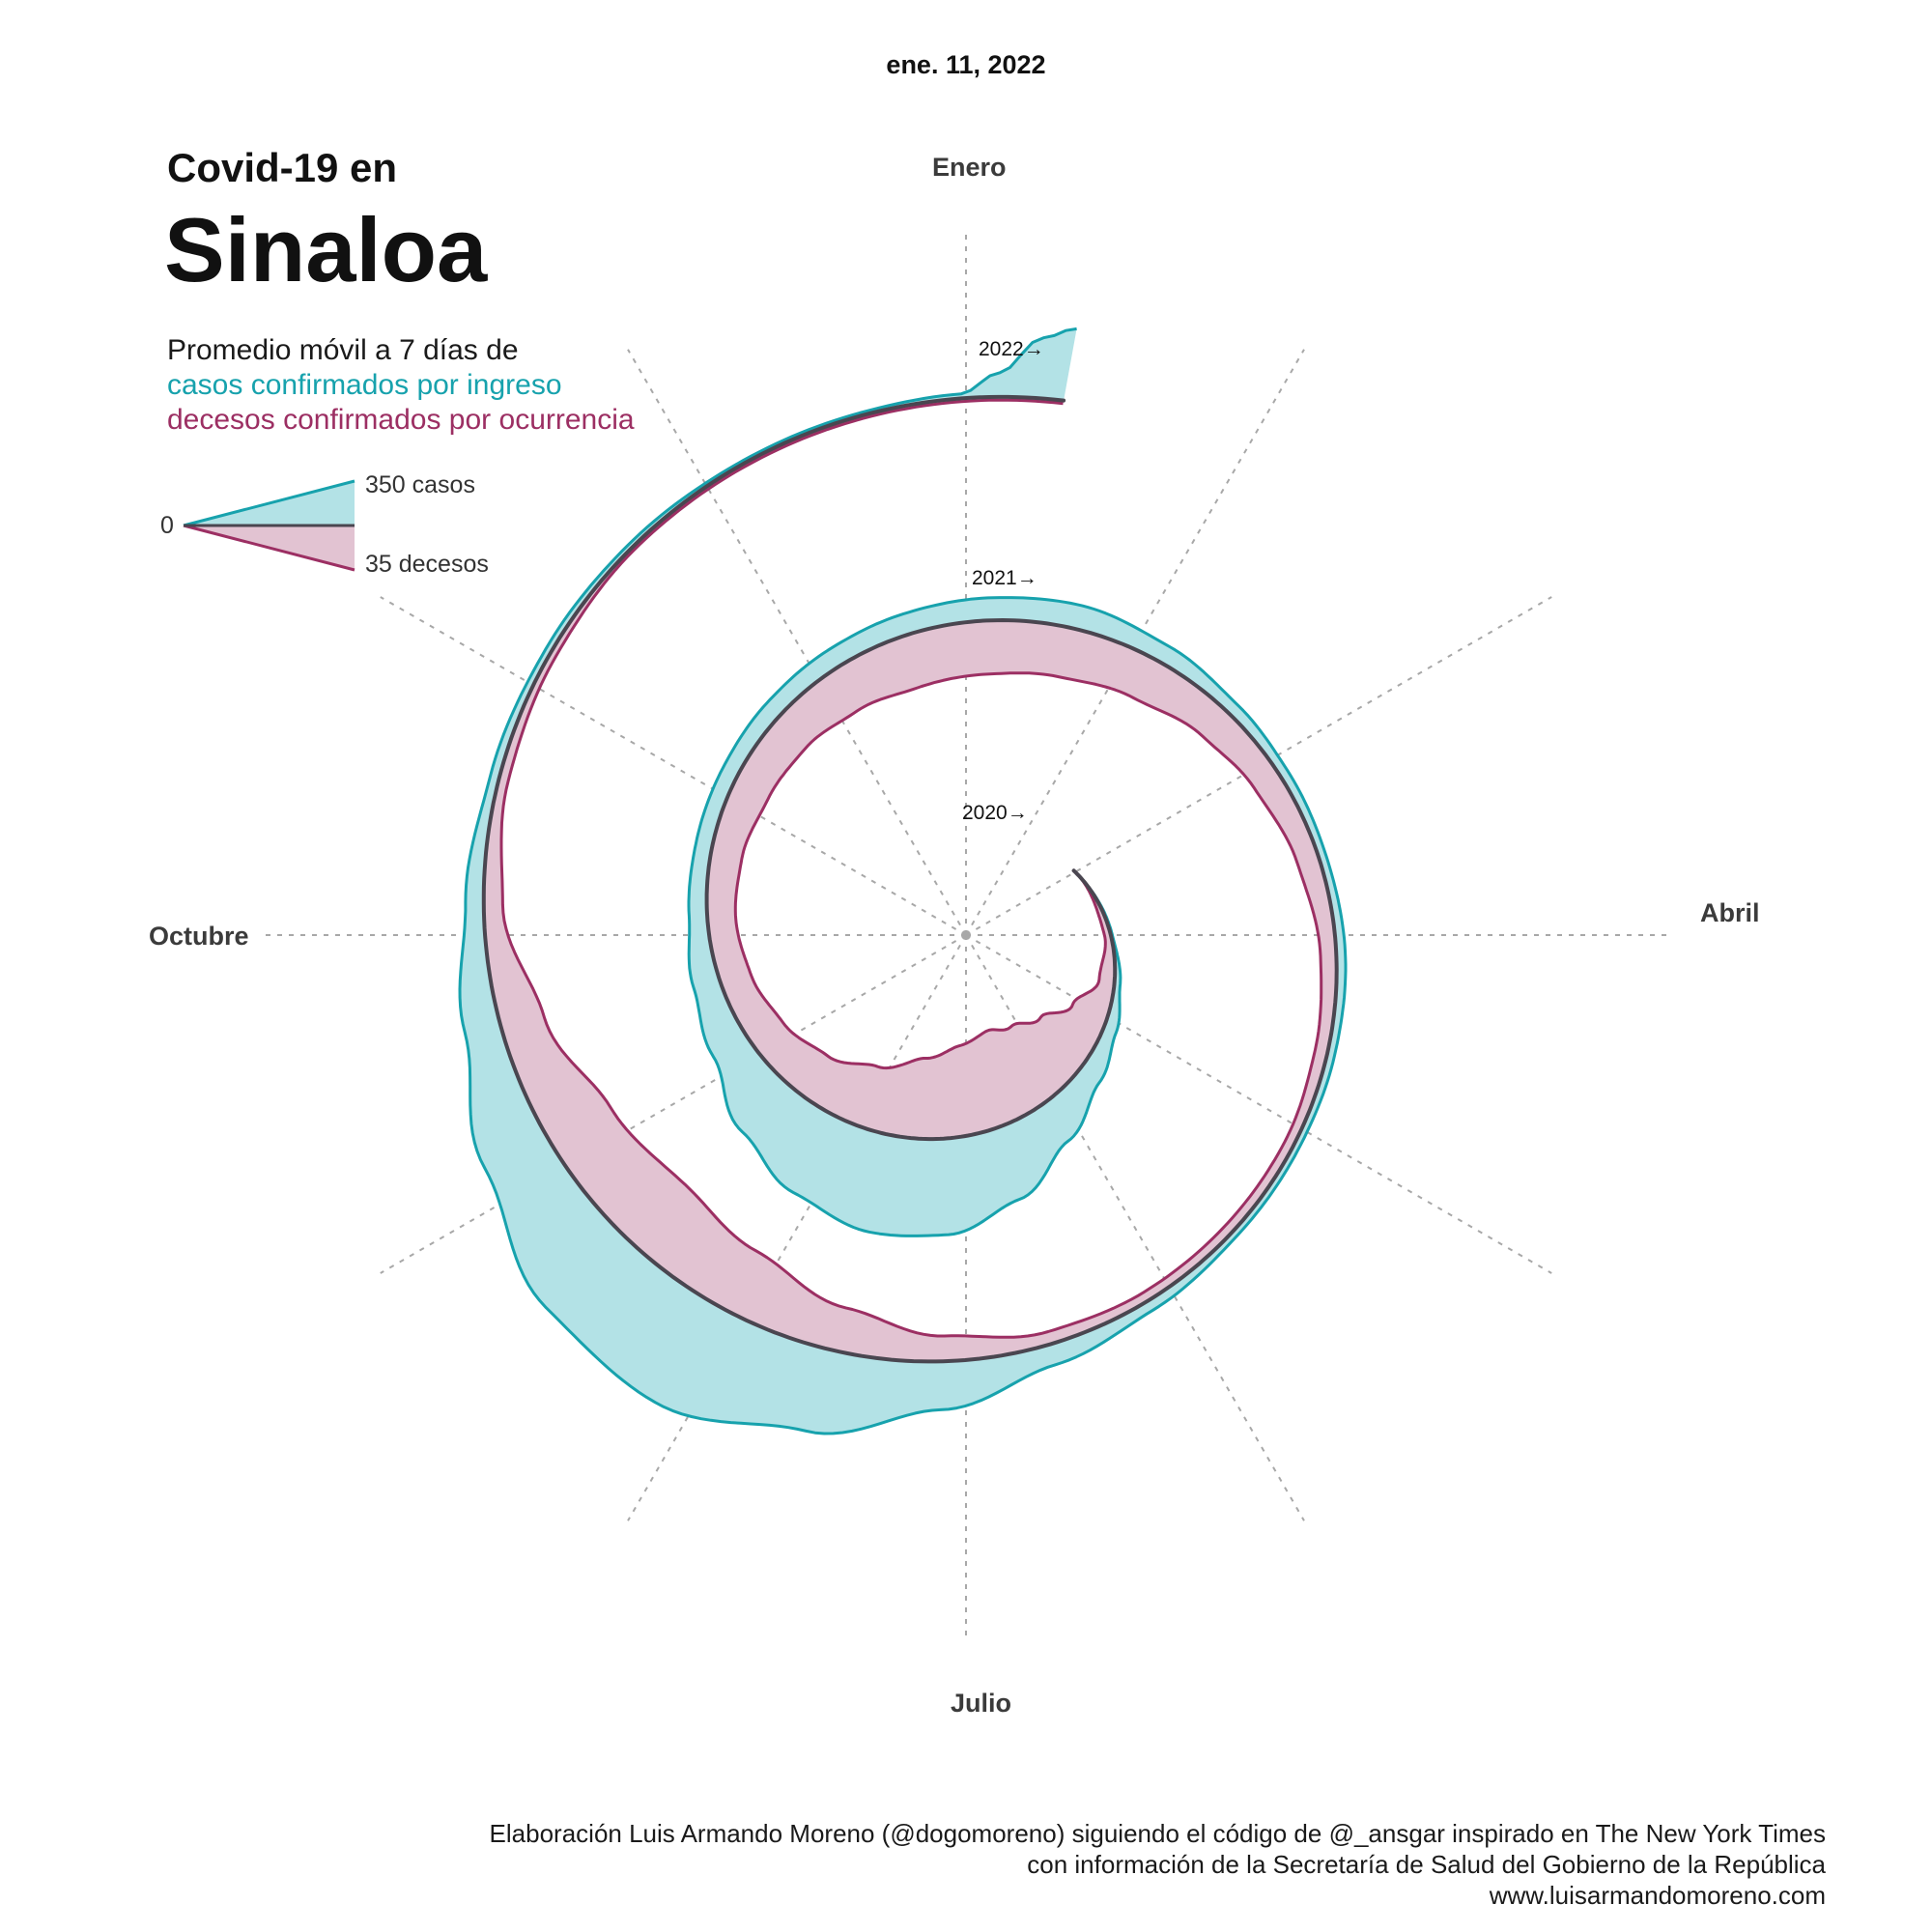 The height and width of the screenshot is (1932, 1932). Describe the element at coordinates (1011, 349) in the screenshot. I see `year-label-2022: 2022→` at that location.